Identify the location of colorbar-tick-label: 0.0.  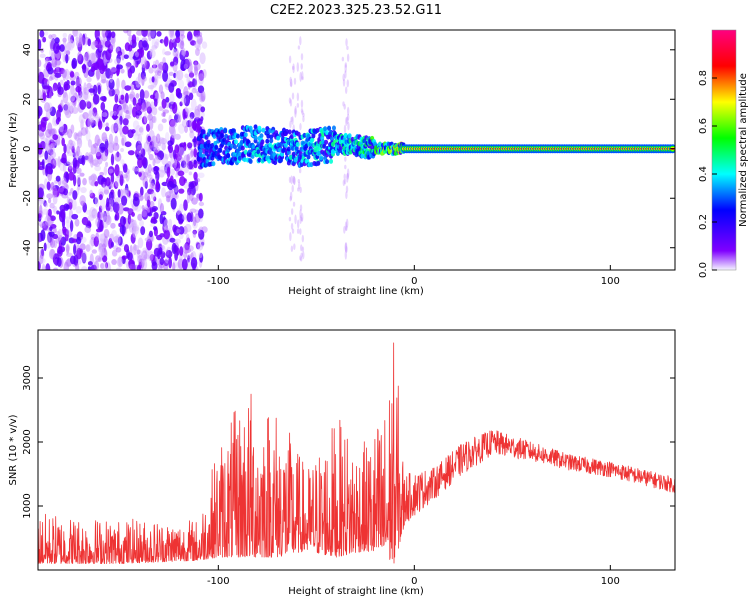
(703, 270).